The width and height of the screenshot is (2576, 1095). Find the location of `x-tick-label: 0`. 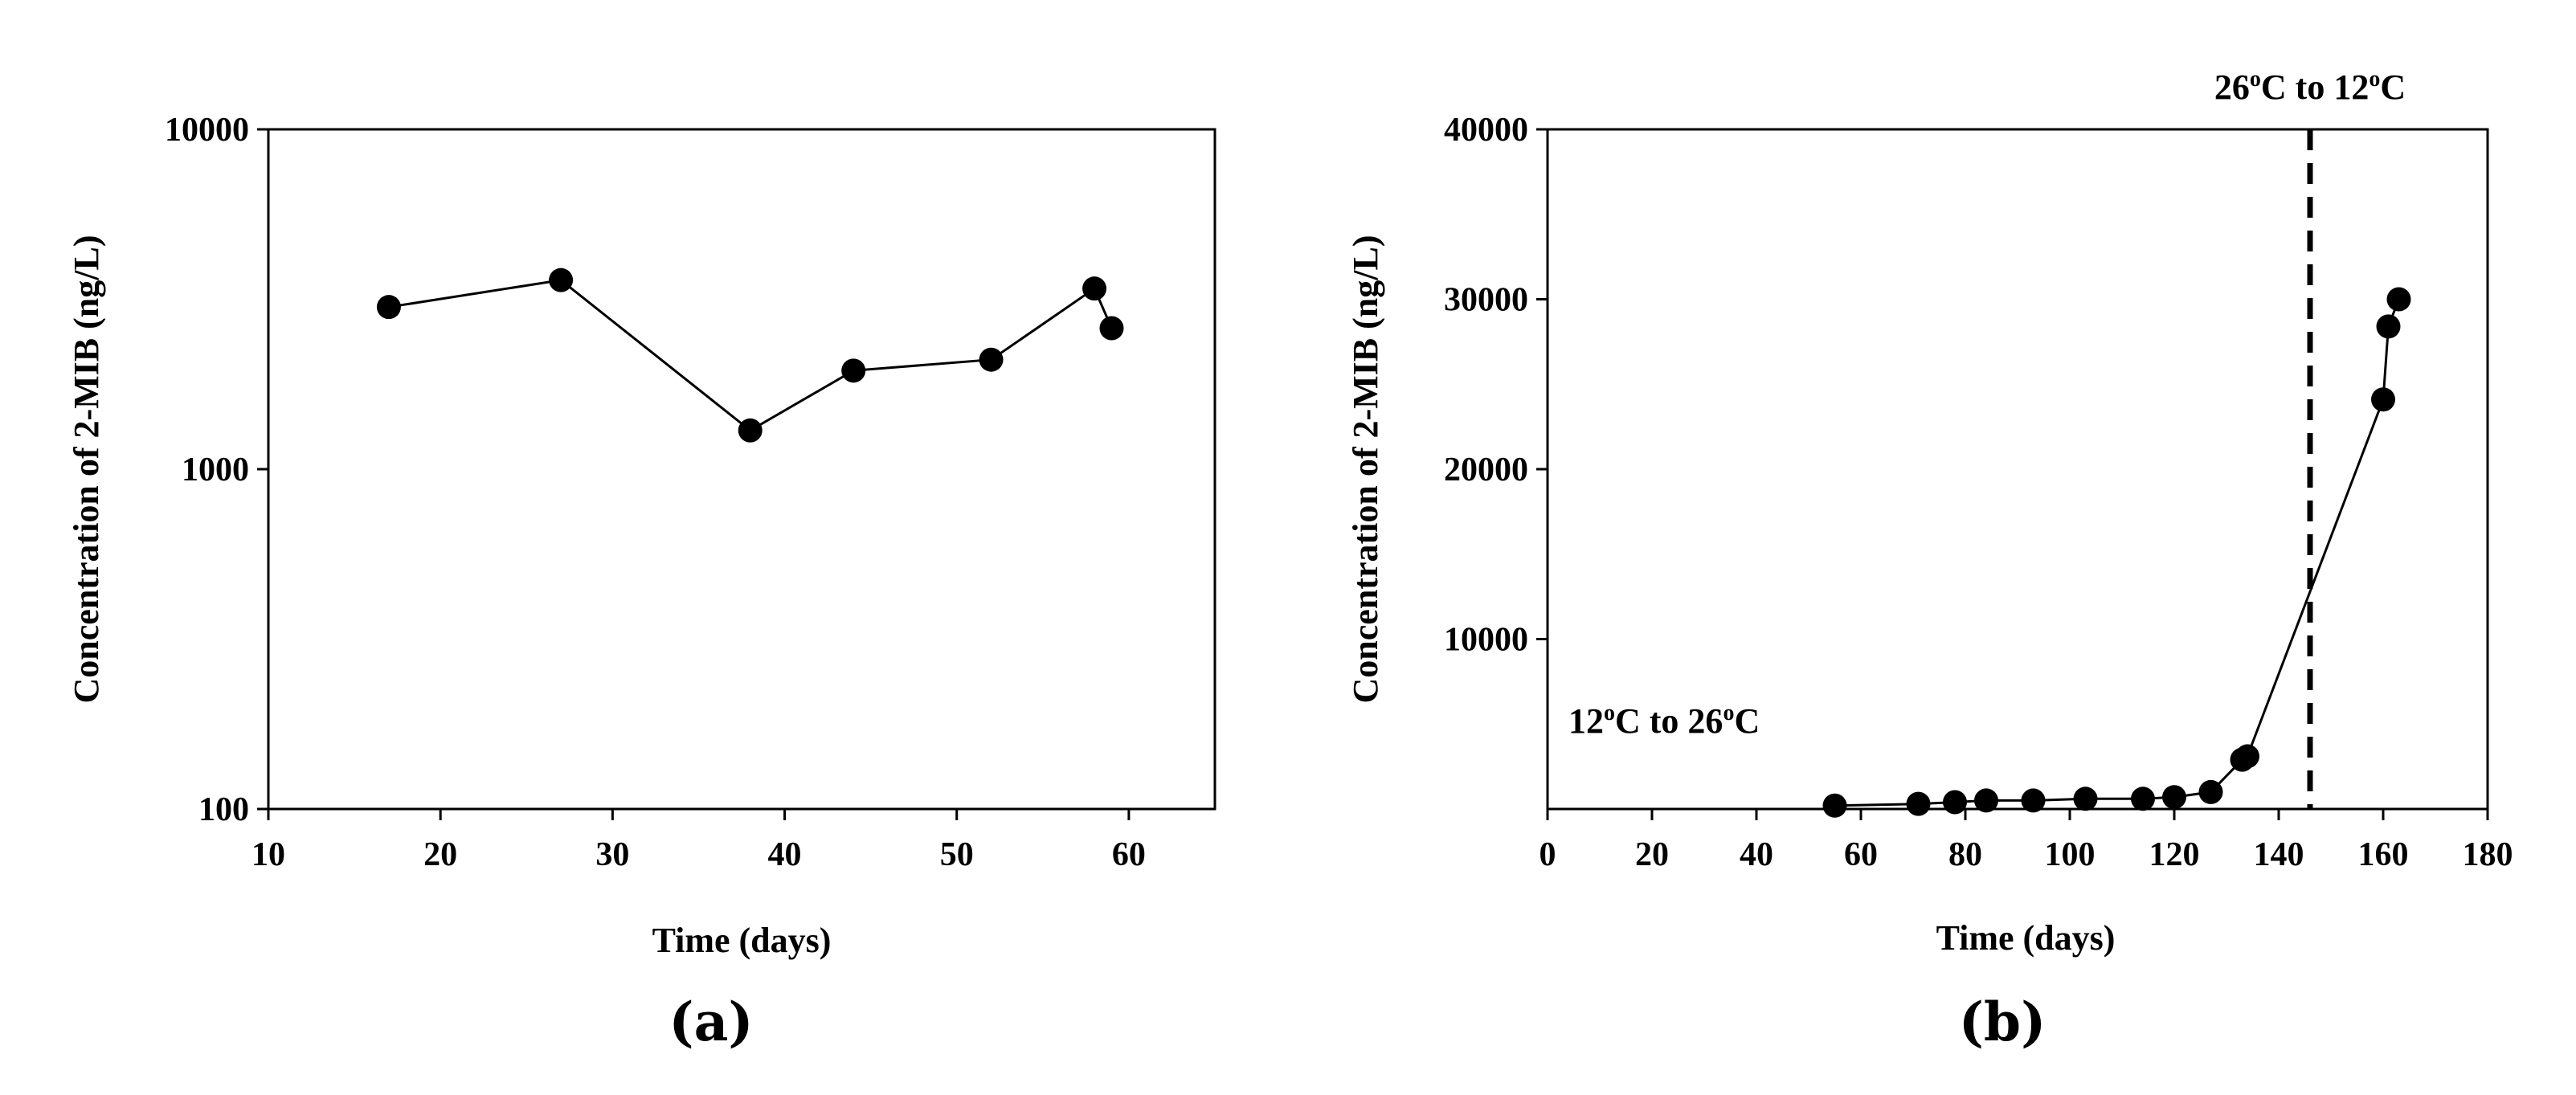

x-tick-label: 0 is located at coordinates (1548, 854).